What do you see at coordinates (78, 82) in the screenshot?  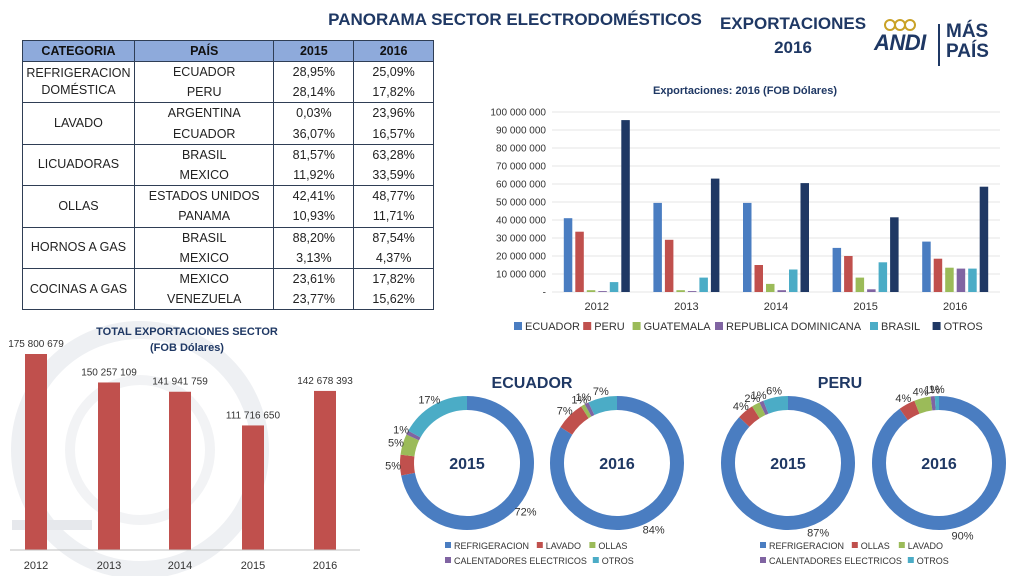 I see `table-category-cell: REFRIGERACION DOMÉSTICA` at bounding box center [78, 82].